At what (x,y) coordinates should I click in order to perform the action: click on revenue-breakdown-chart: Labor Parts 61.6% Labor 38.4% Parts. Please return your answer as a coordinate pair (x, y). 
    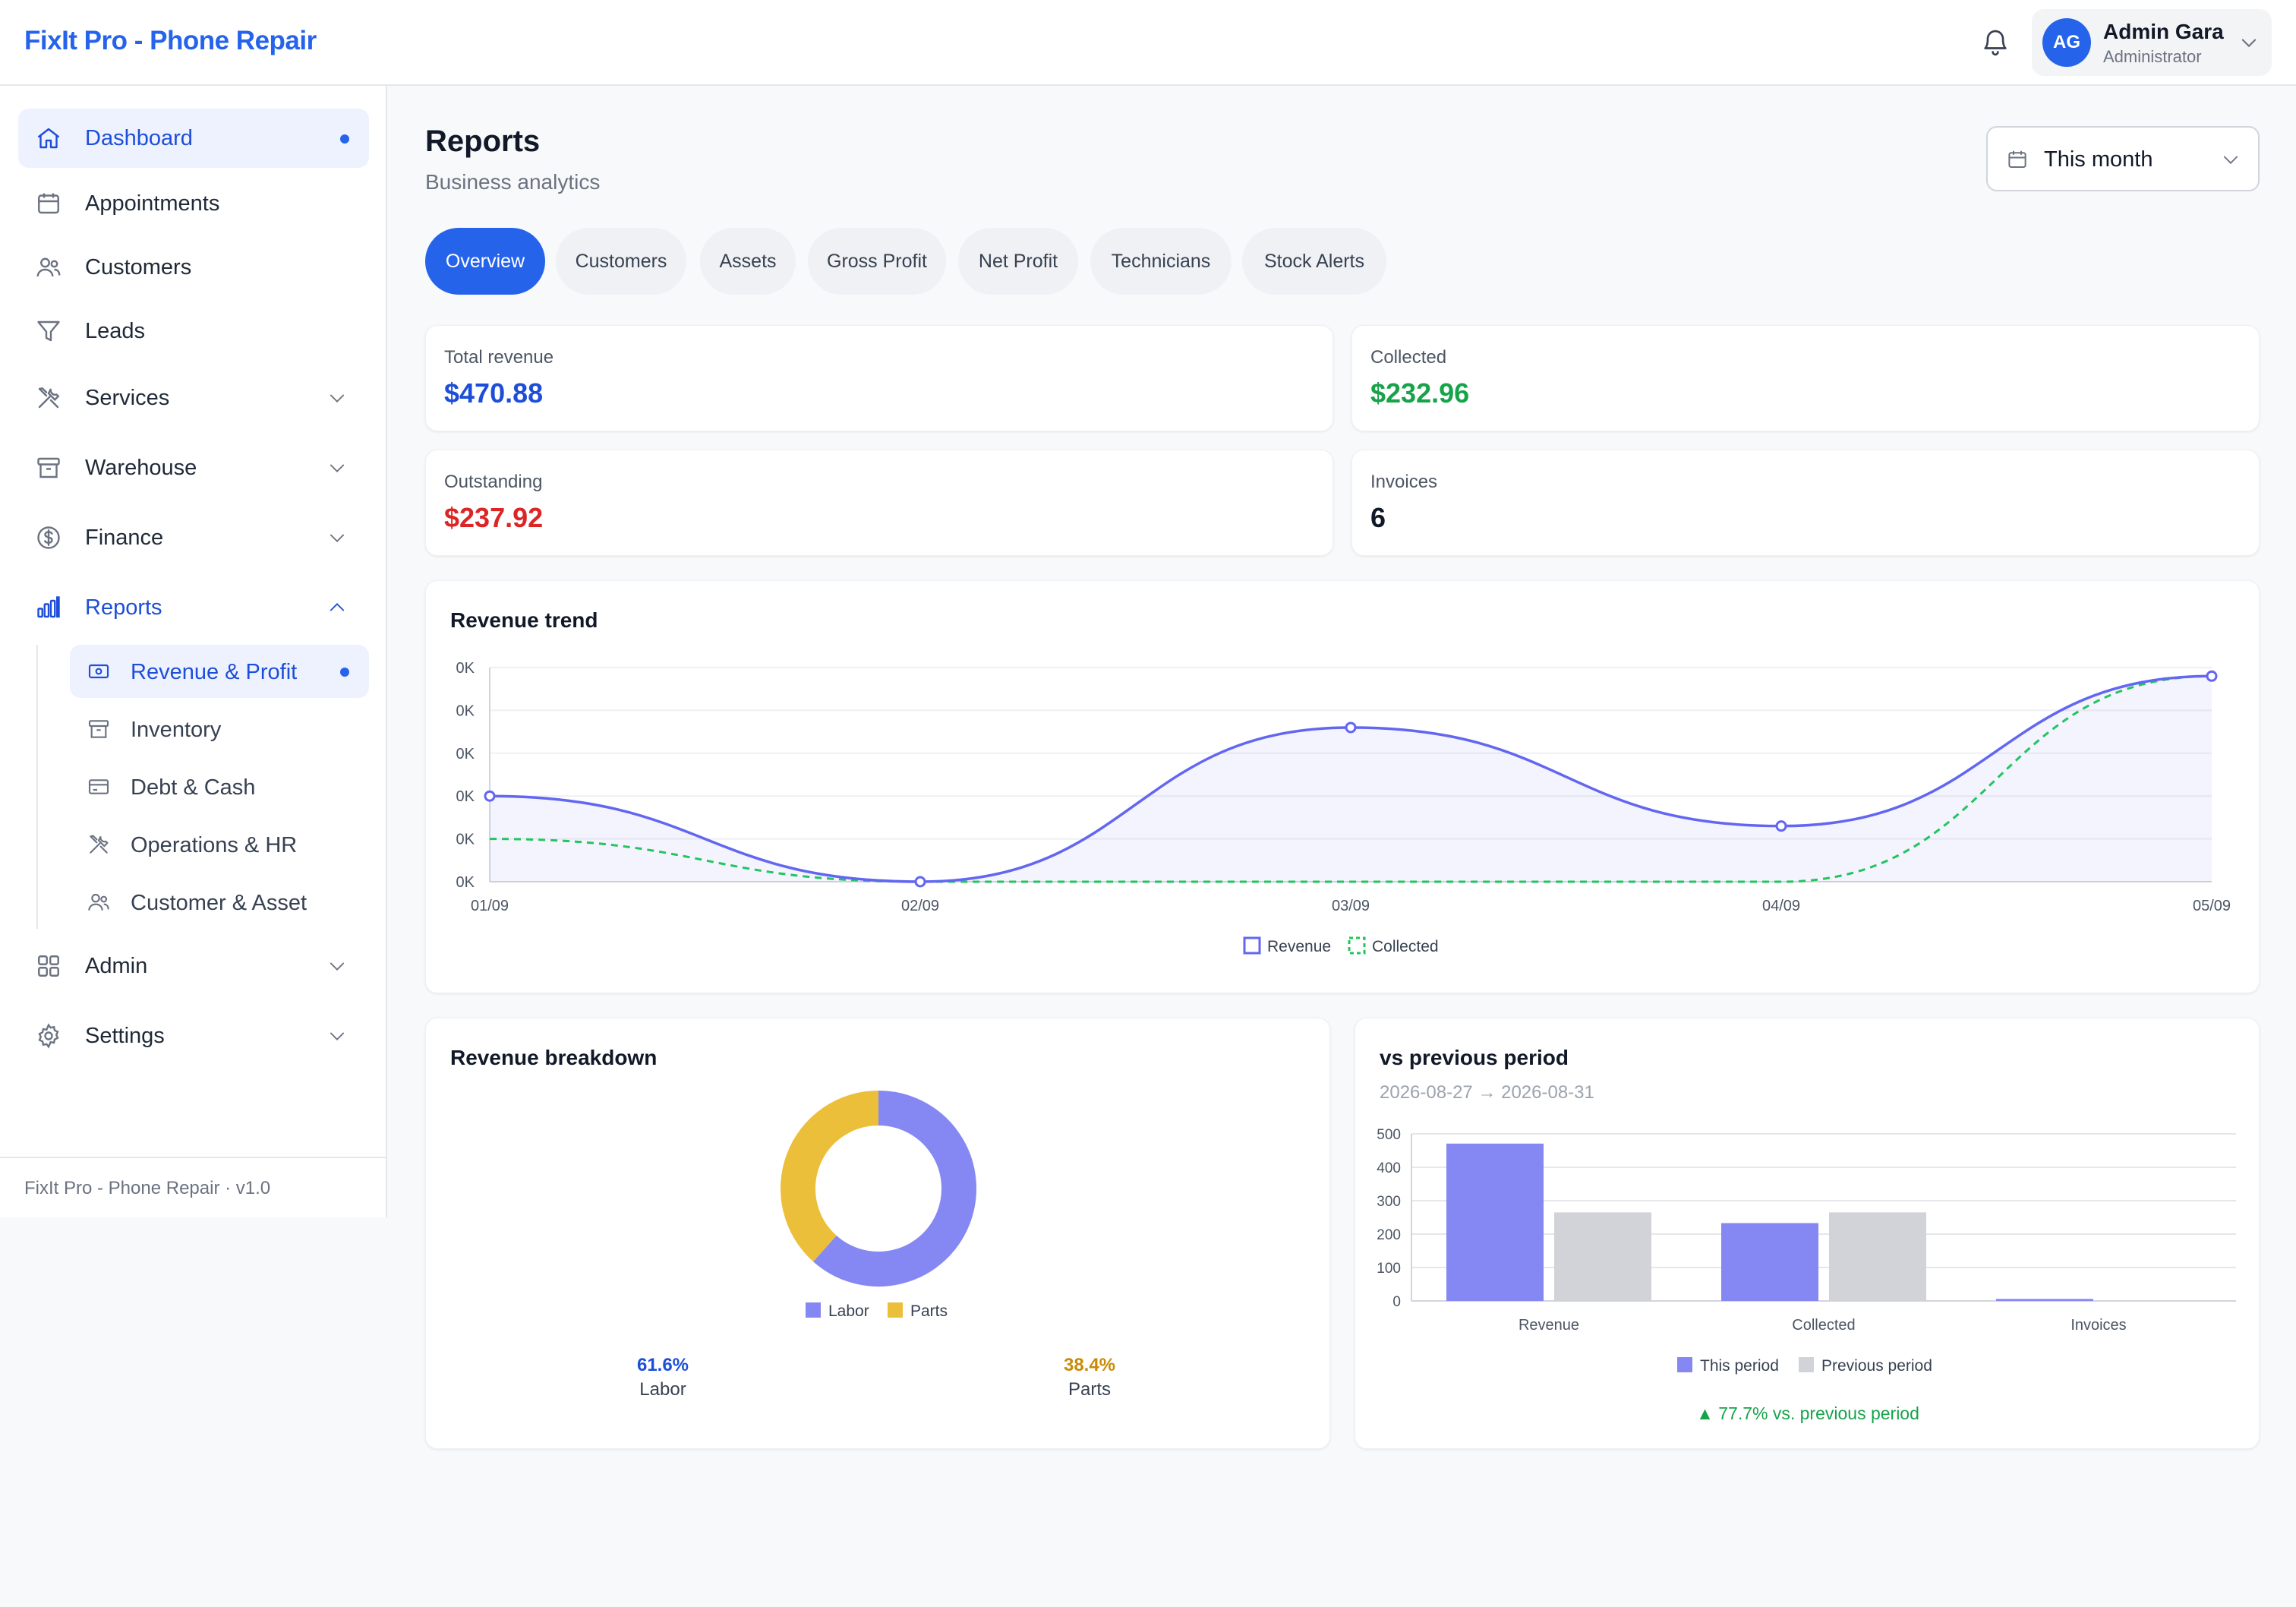
    Looking at the image, I should click on (876, 1245).